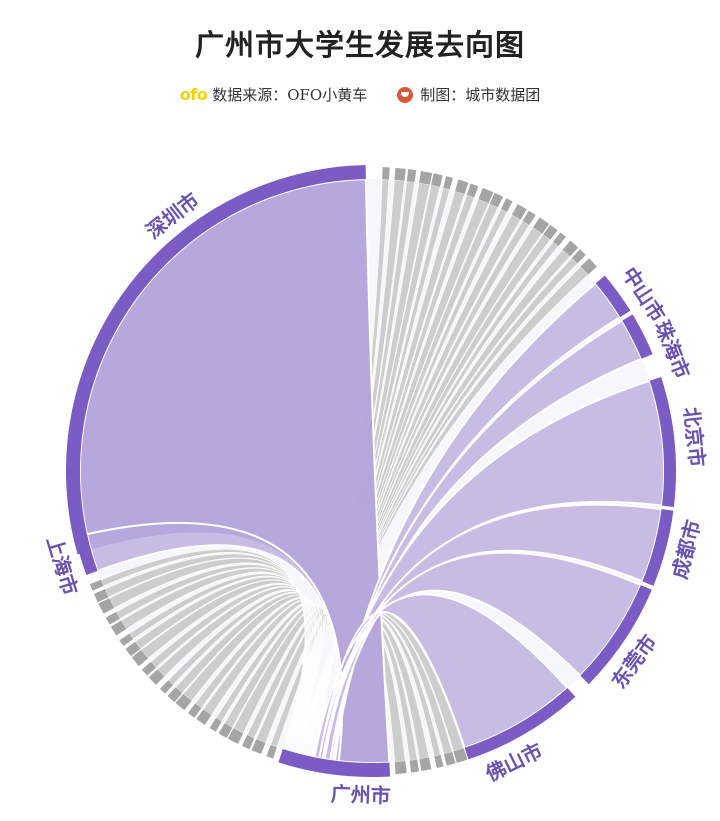 Image resolution: width=720 pixels, height=821 pixels. Describe the element at coordinates (360, 795) in the screenshot. I see `city-label-1: 广州市` at that location.